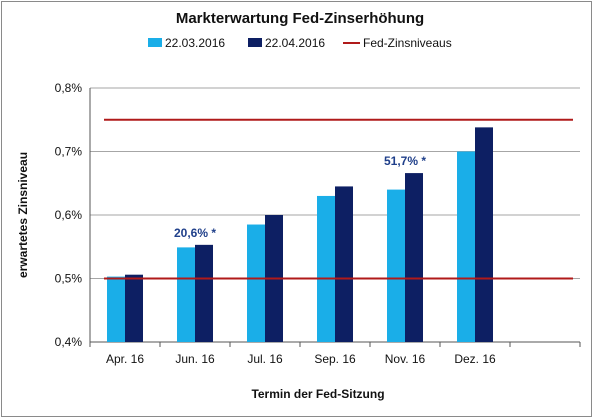 This screenshot has height=420, width=595. Describe the element at coordinates (69, 152) in the screenshot. I see `y-tick-label: 0,7%` at that location.